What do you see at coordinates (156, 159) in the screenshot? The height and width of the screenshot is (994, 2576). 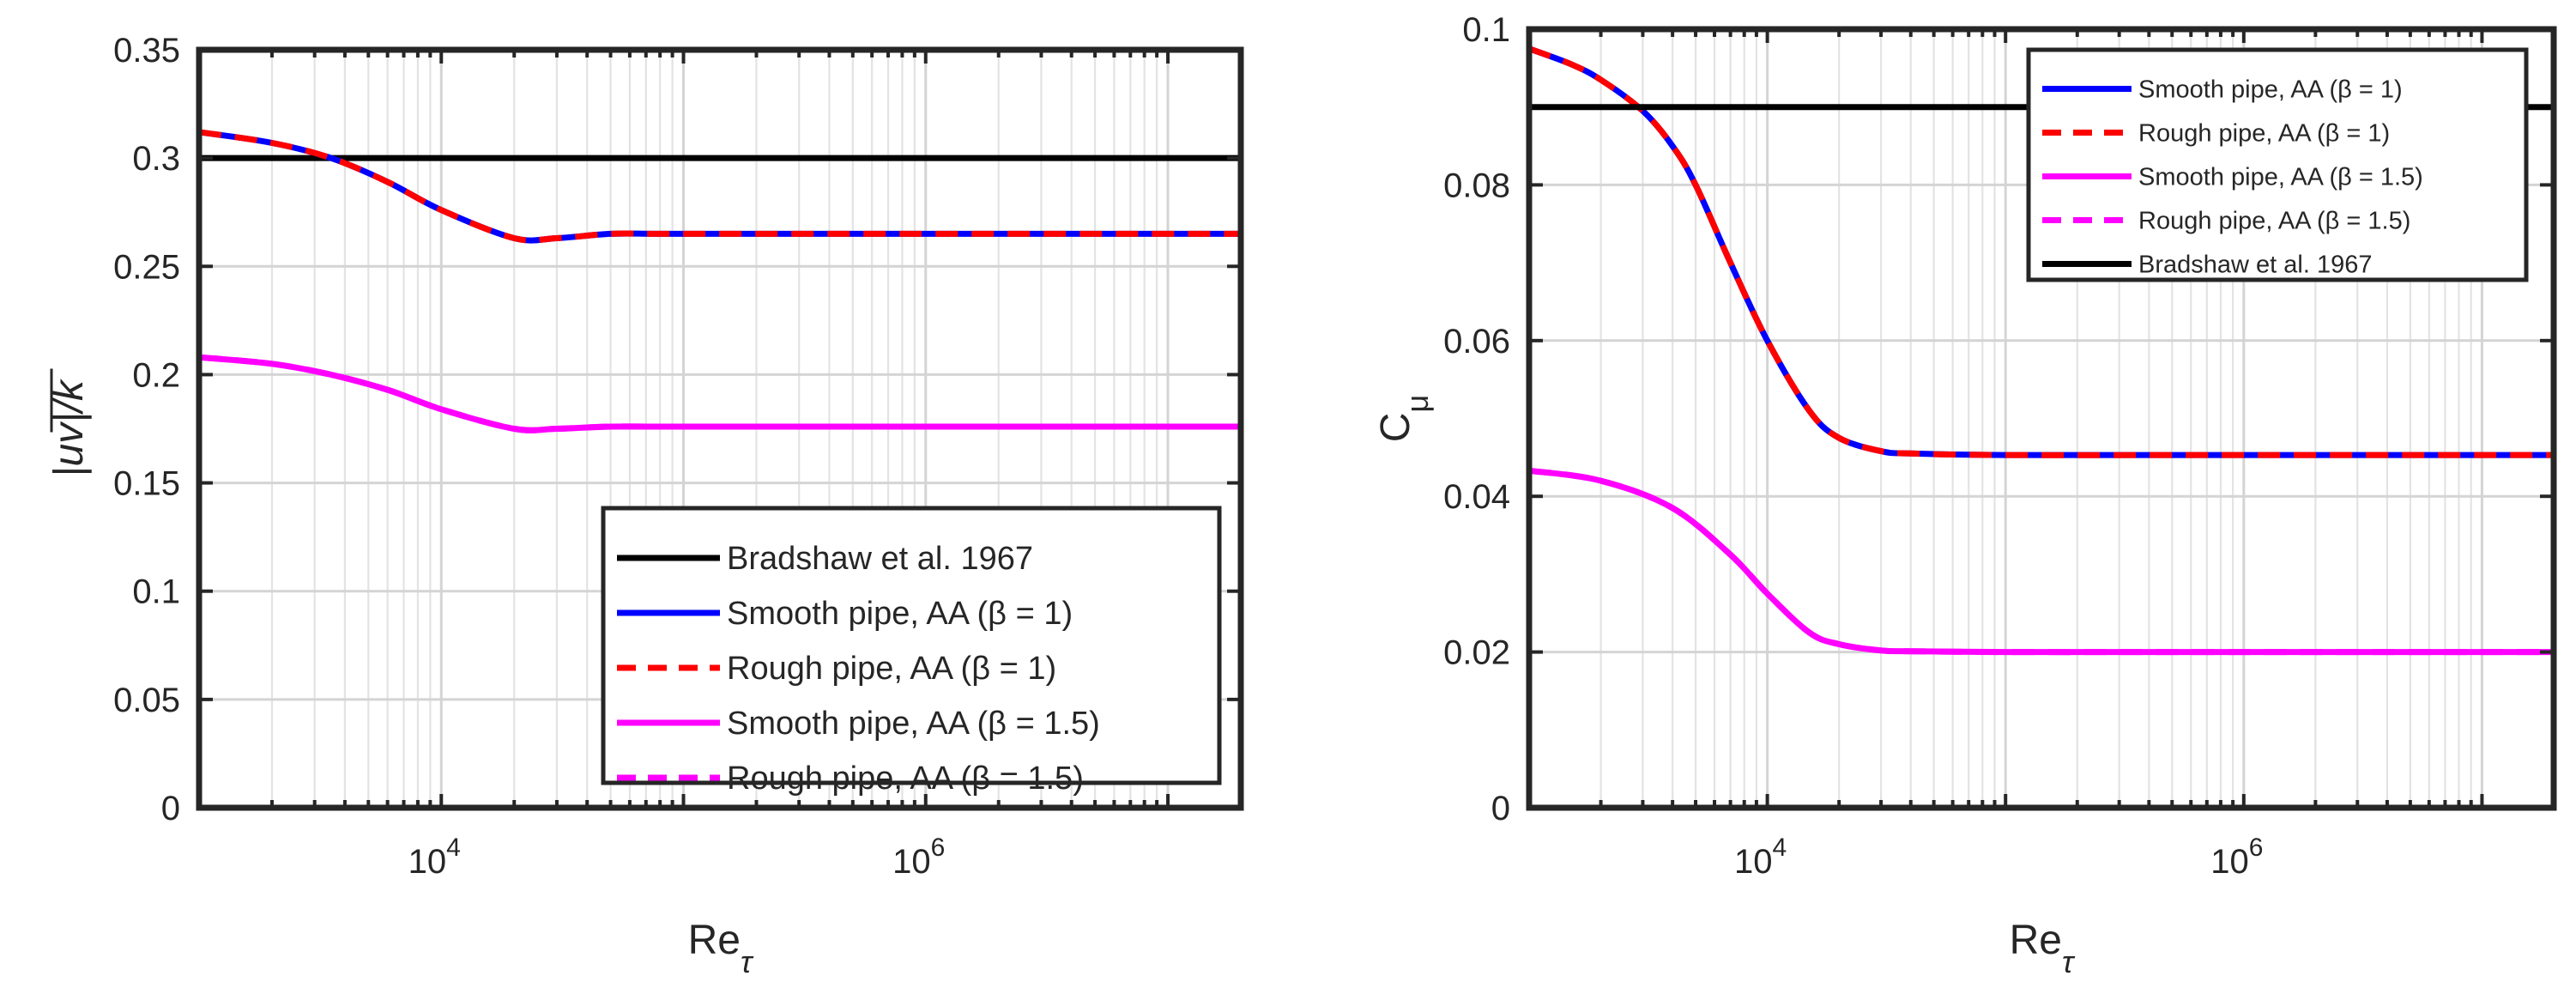 I see `y-tick-label: 0.3` at bounding box center [156, 159].